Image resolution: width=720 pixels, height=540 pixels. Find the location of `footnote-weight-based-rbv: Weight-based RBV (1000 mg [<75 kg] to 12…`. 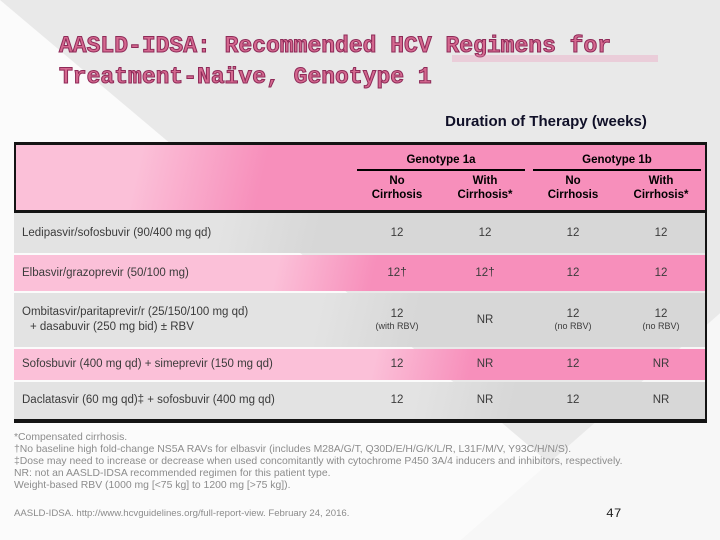

footnote-weight-based-rbv: Weight-based RBV (1000 mg [<75 kg] to 12… is located at coordinates (152, 486).